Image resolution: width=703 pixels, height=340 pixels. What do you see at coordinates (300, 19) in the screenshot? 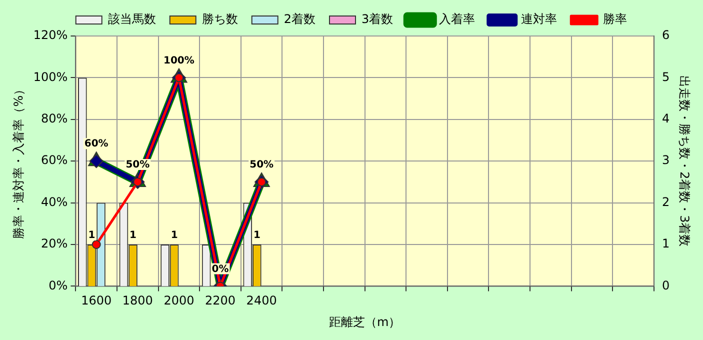
I see `legend-label: 2着数` at bounding box center [300, 19].